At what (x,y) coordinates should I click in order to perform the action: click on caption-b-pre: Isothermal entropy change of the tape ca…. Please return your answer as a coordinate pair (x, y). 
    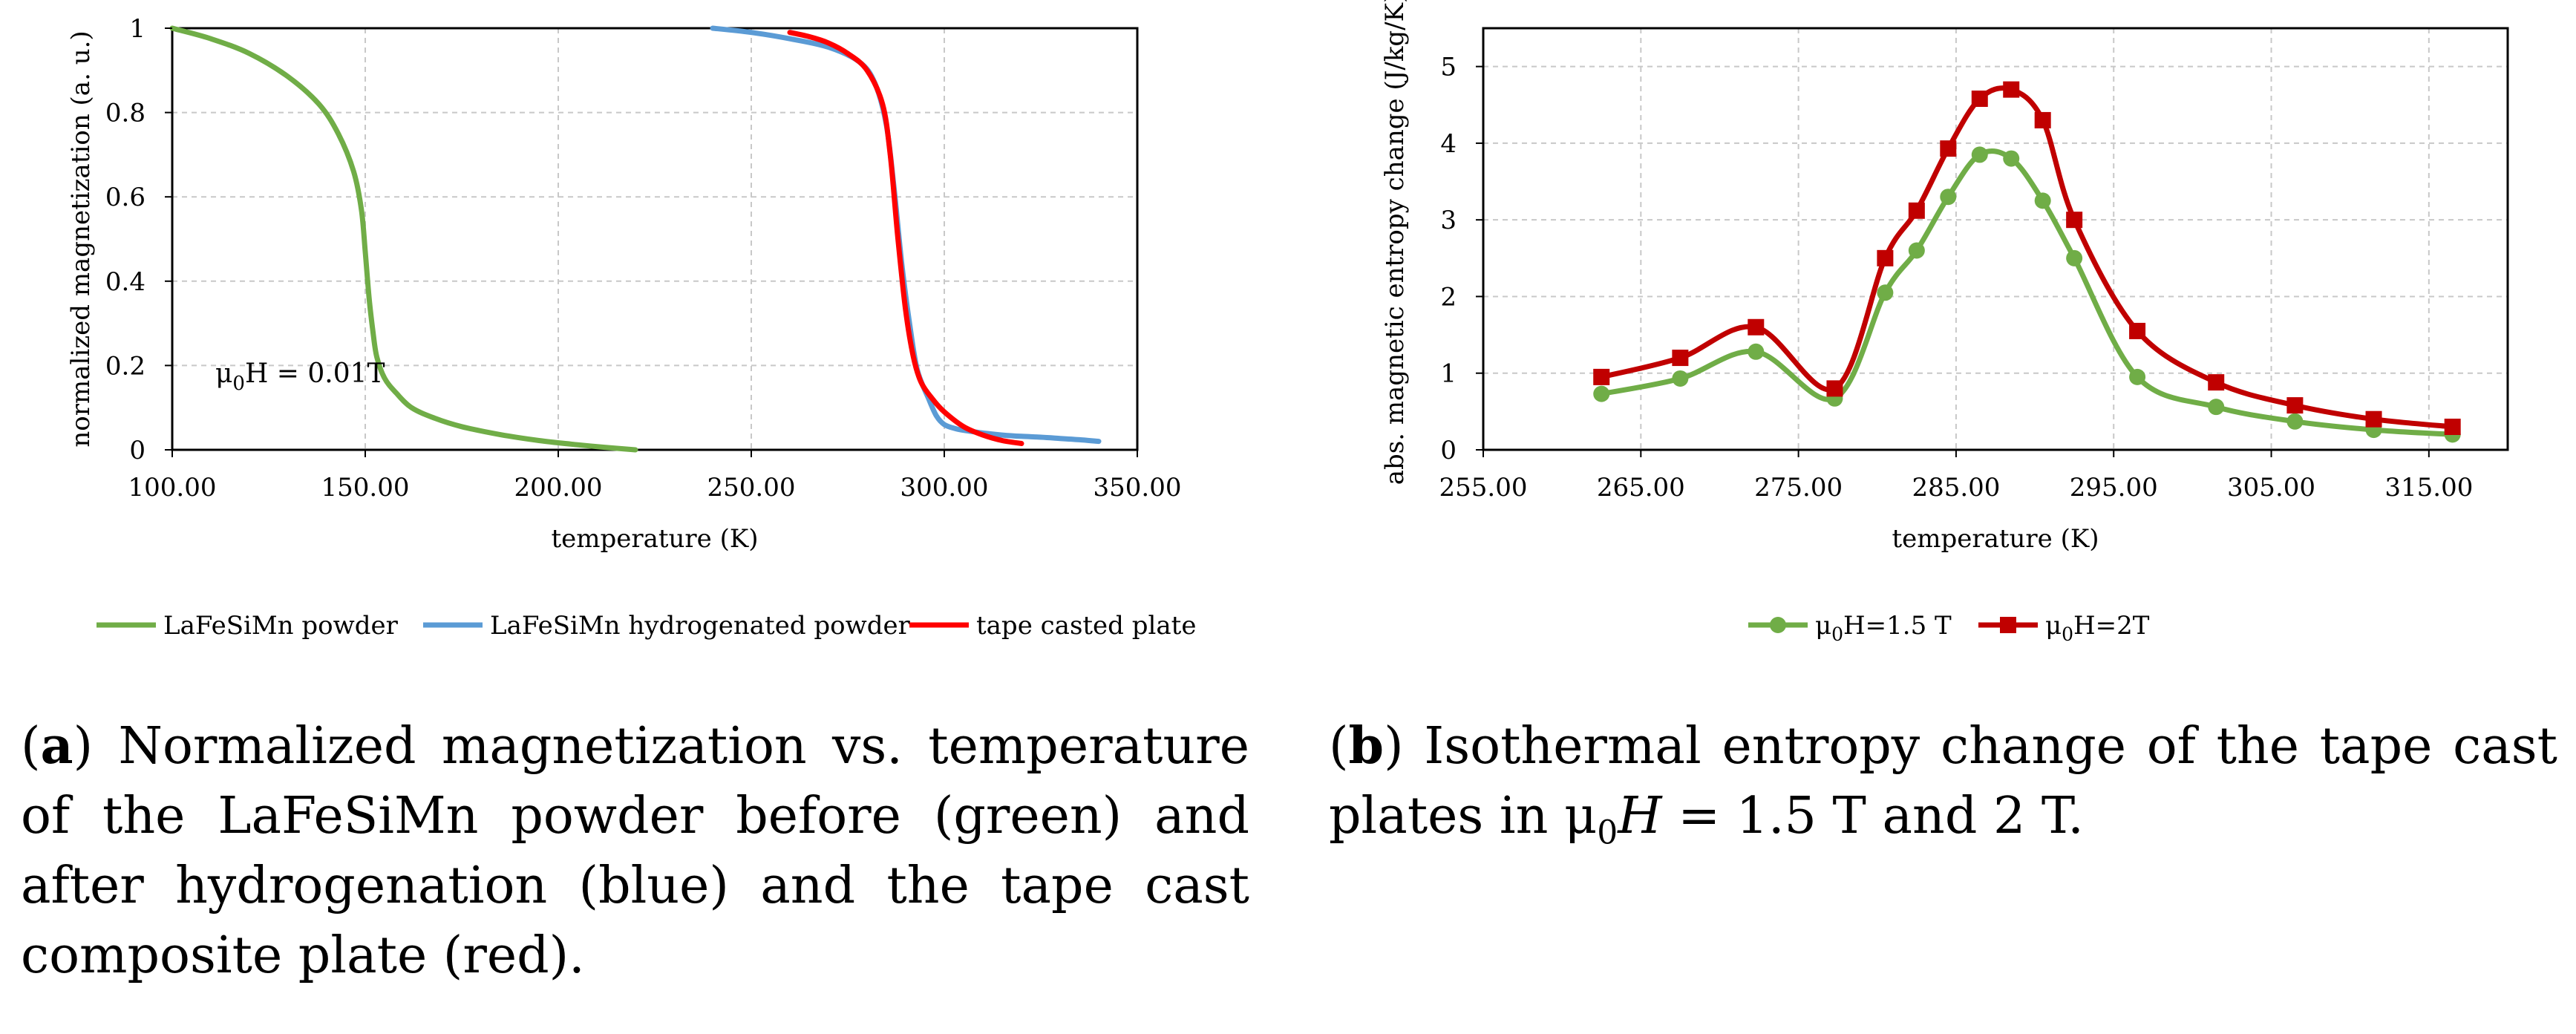
    Looking at the image, I should click on (1943, 781).